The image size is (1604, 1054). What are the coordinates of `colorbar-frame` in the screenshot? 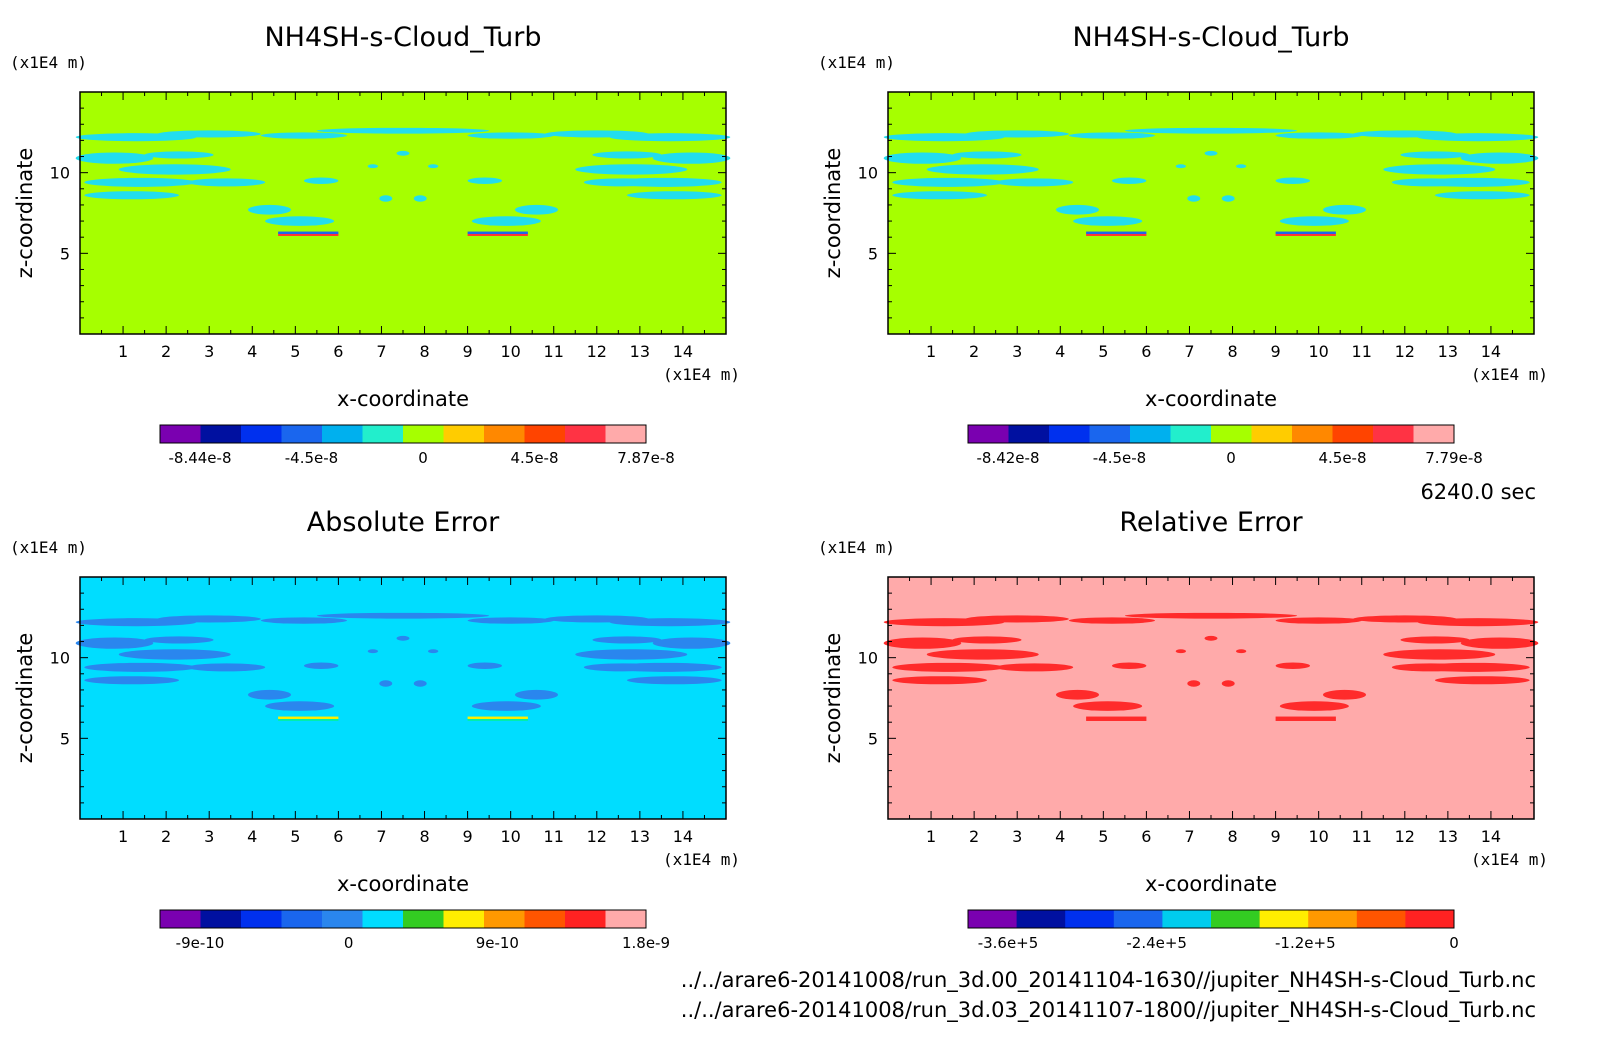 It's located at (403, 434).